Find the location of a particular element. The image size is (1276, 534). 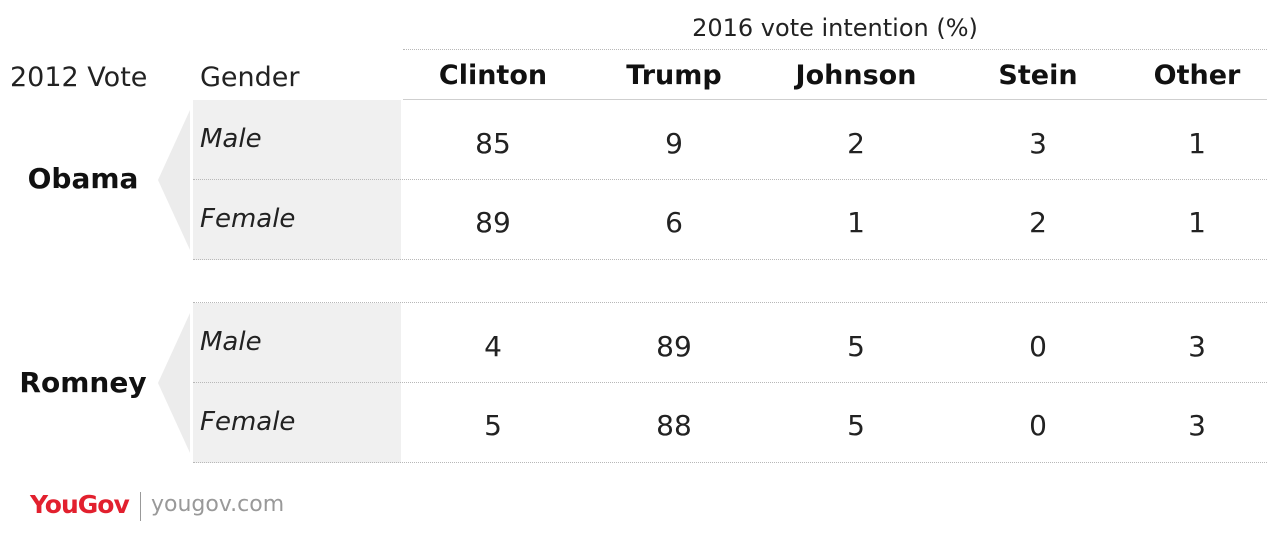

obama-gender-band is located at coordinates (297, 180).